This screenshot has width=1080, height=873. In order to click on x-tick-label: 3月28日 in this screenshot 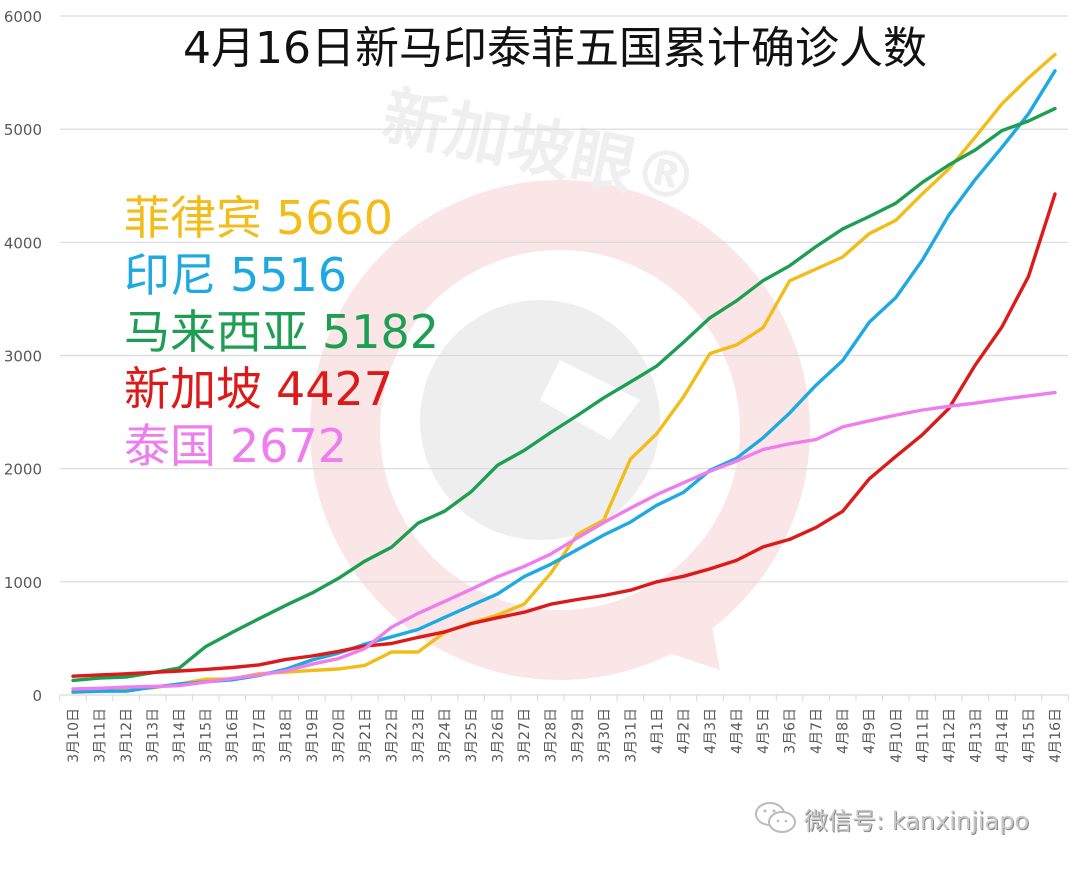, I will do `click(552, 735)`.